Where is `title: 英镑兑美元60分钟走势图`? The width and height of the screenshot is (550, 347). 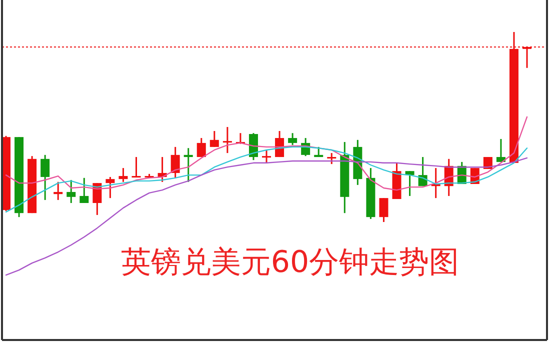
title: 英镑兑美元60分钟走势图 is located at coordinates (290, 262).